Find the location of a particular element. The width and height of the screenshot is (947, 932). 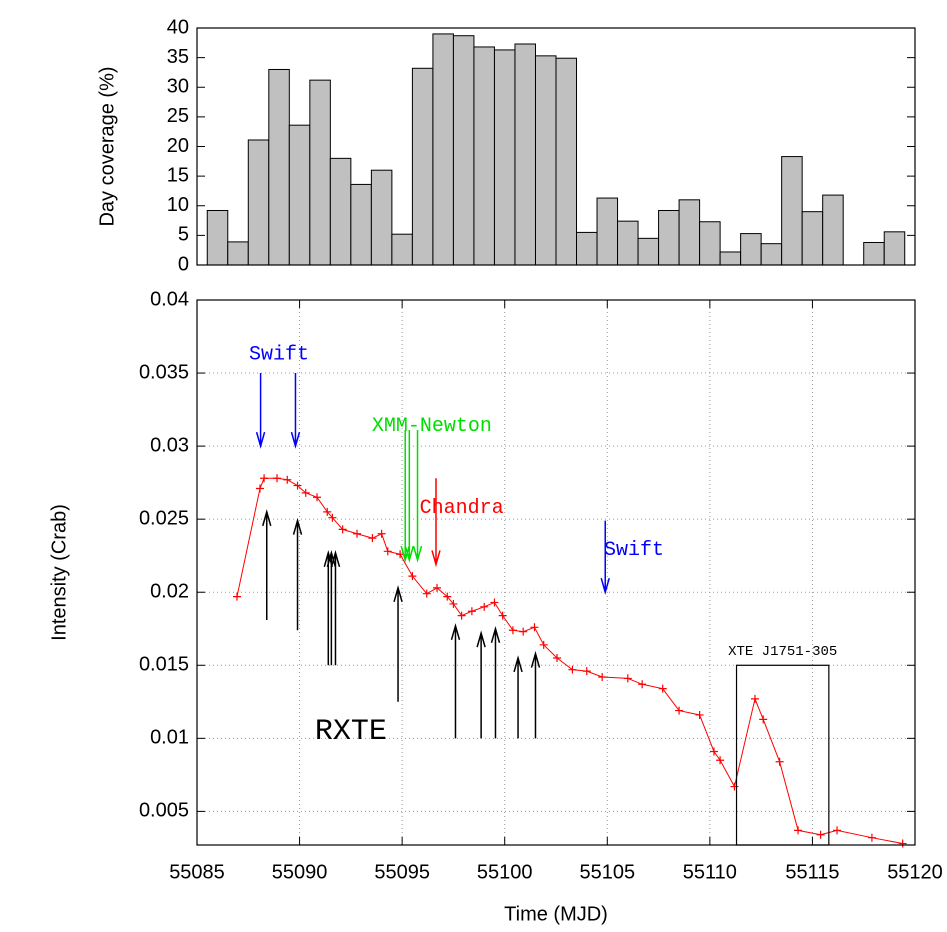

x-tick-label: 55085 is located at coordinates (197, 872).